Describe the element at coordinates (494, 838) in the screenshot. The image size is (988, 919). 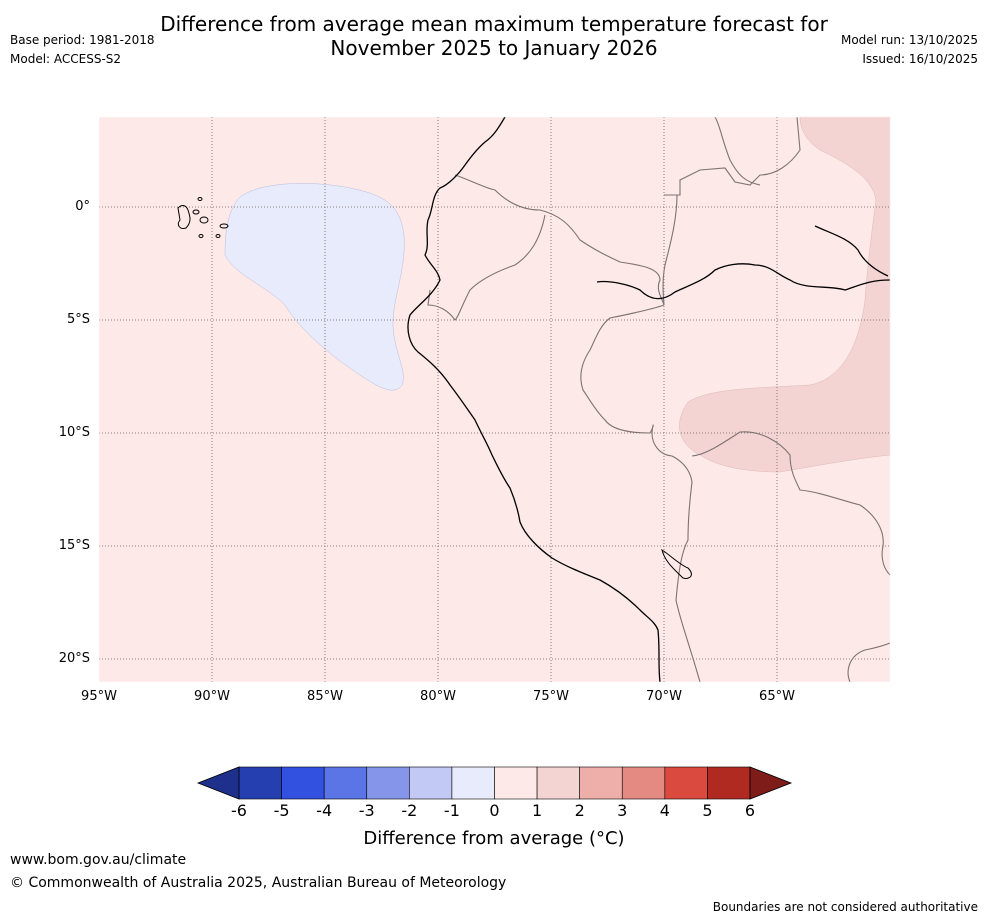
I see `colorbar-label: Difference from average (°C)` at that location.